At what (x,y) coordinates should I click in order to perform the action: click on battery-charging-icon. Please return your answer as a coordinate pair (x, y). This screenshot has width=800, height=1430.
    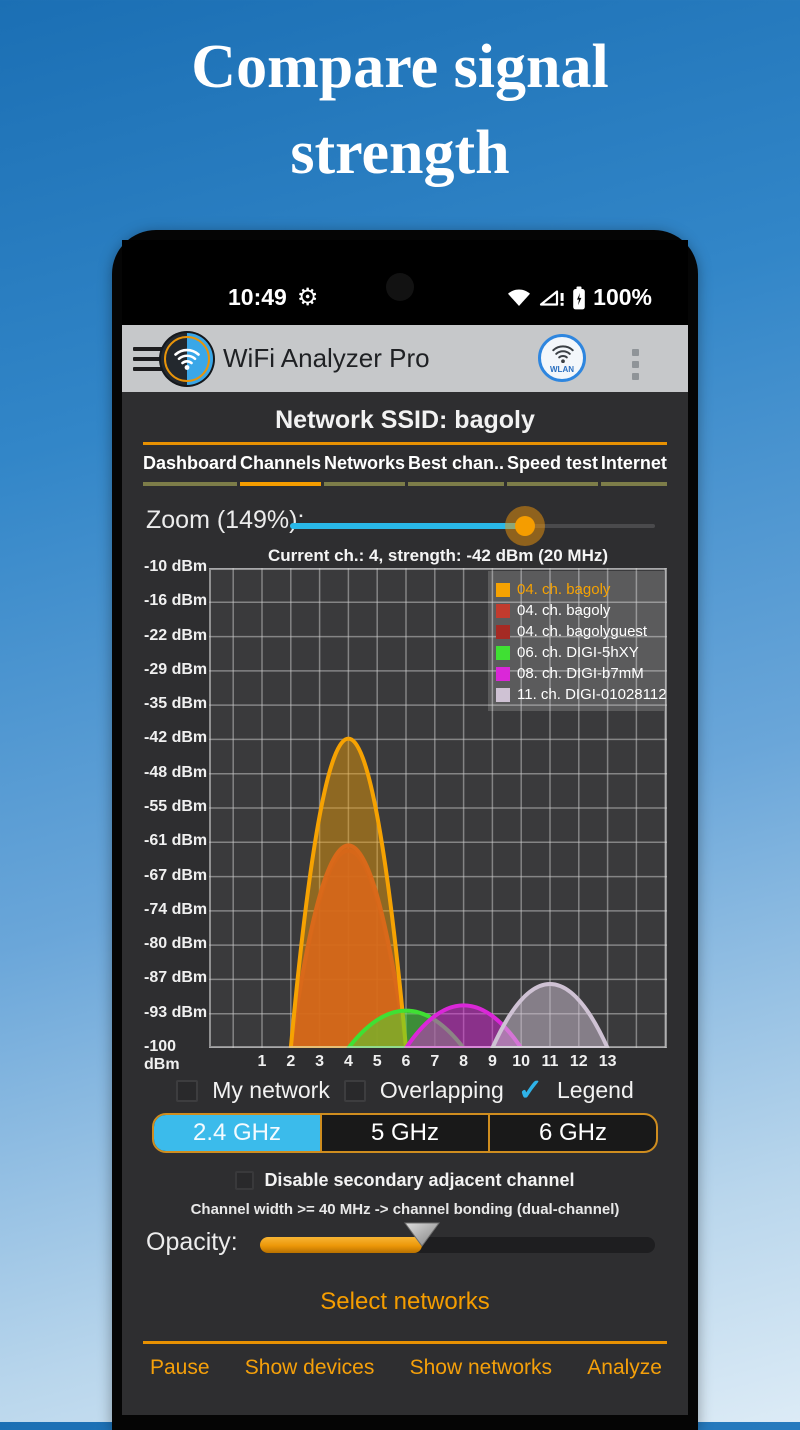
    Looking at the image, I should click on (579, 297).